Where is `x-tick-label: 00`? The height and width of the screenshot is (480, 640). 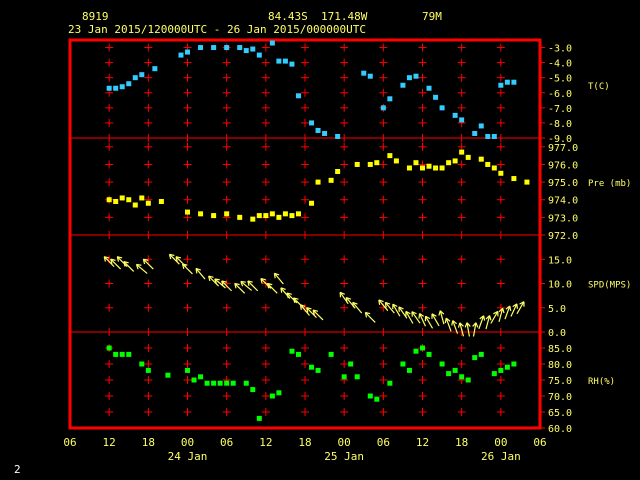 x-tick-label: 00 is located at coordinates (344, 442).